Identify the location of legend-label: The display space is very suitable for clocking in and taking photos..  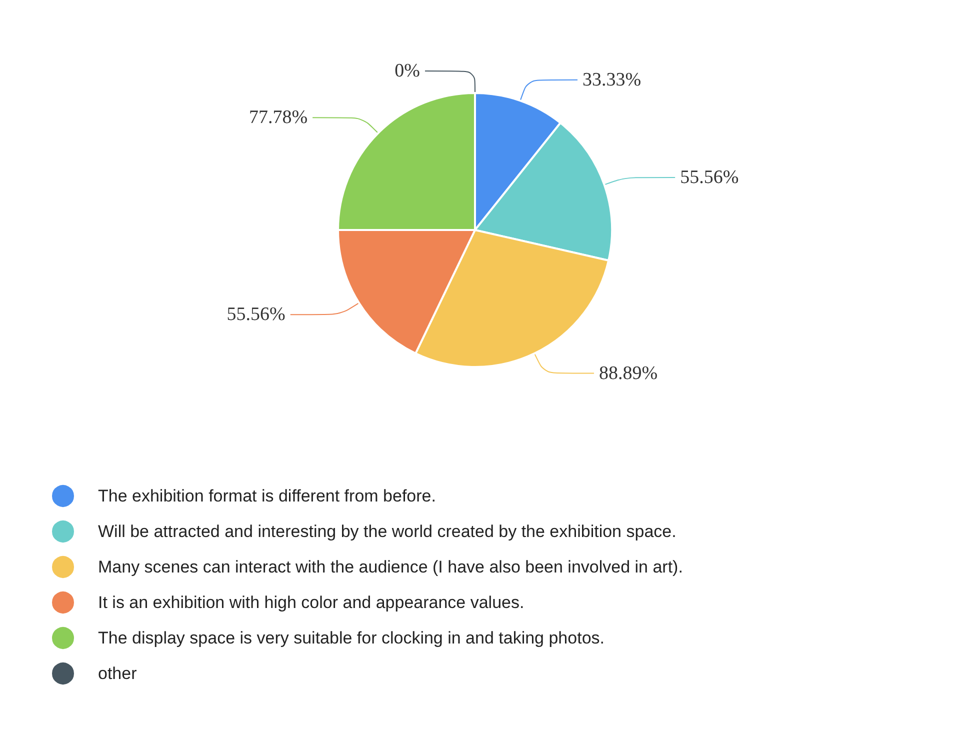
(351, 638).